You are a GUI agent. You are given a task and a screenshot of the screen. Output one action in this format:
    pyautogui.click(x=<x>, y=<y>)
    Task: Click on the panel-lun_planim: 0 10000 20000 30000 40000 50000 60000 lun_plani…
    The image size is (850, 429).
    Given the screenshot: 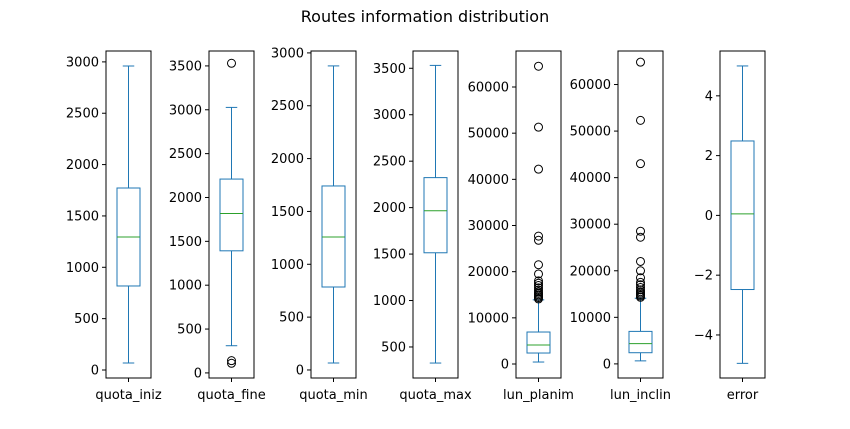 What is the action you would take?
    pyautogui.click(x=521, y=226)
    